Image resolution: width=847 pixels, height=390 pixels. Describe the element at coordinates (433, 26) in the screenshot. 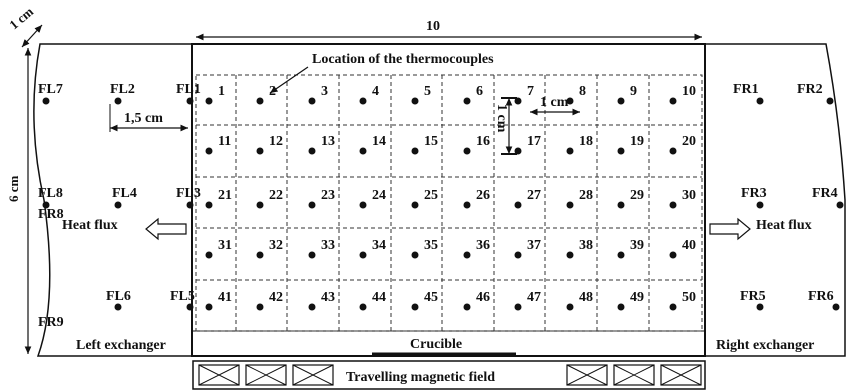

I see `width-dimension-label: 10` at that location.